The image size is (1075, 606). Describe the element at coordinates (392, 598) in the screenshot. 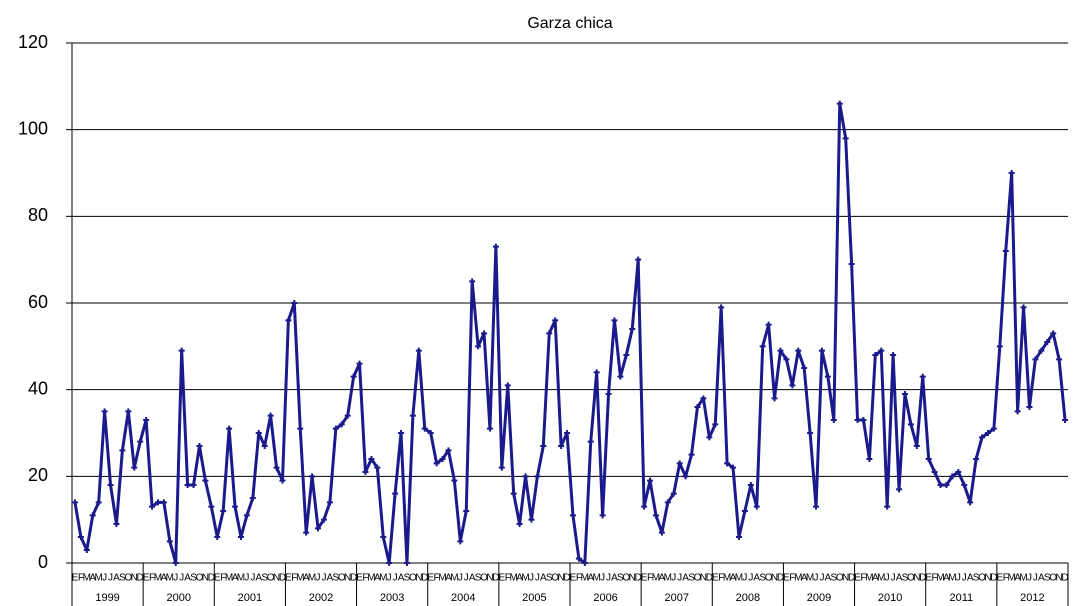

I see `year-label: 2003` at that location.